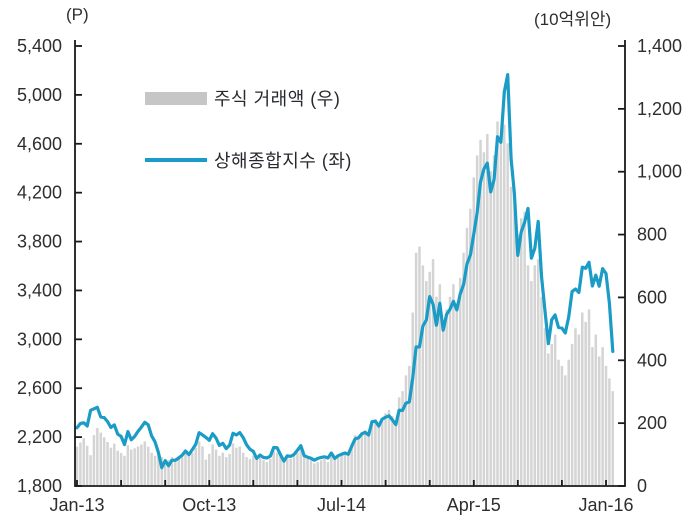 The height and width of the screenshot is (520, 700). Describe the element at coordinates (341, 505) in the screenshot. I see `x-axis-tick-label: Jul-14` at that location.